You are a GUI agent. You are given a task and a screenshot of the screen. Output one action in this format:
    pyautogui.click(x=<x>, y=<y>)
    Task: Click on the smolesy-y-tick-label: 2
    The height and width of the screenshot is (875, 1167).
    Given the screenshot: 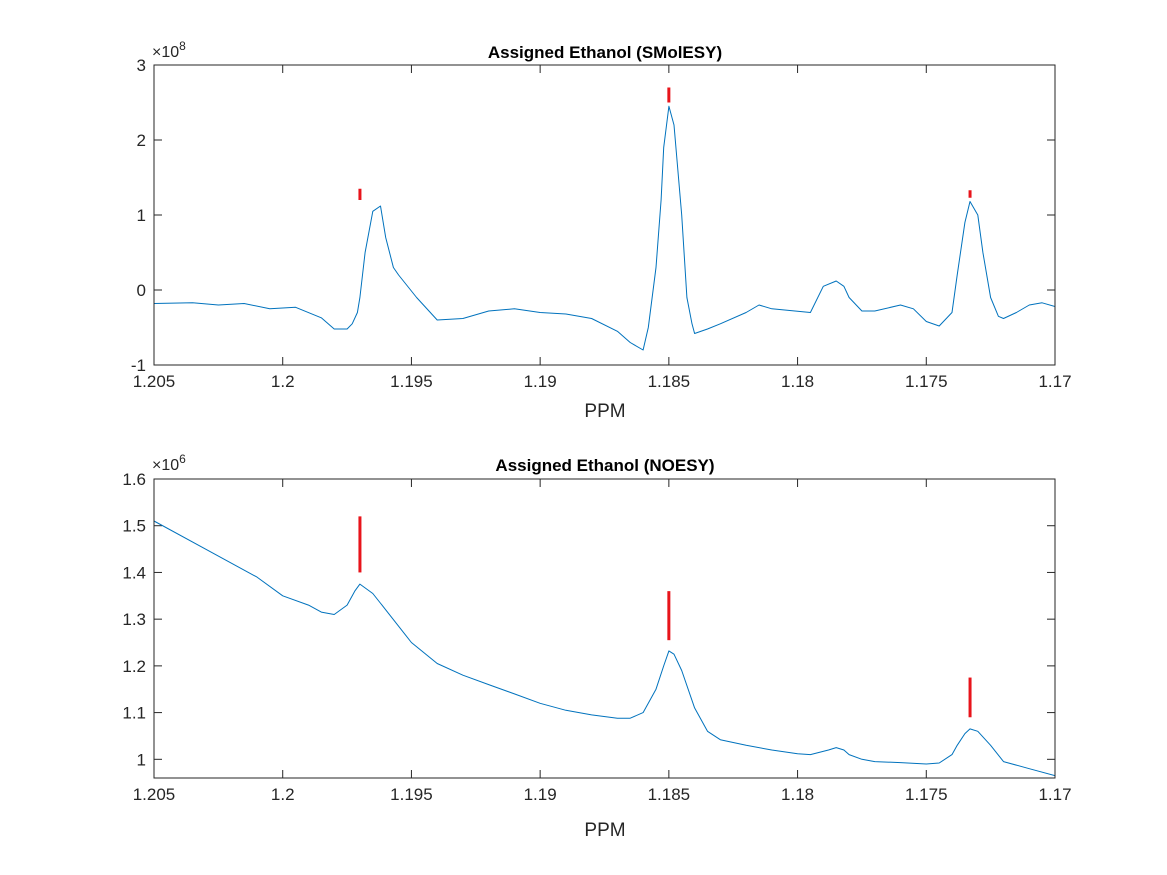 What is the action you would take?
    pyautogui.click(x=141, y=140)
    